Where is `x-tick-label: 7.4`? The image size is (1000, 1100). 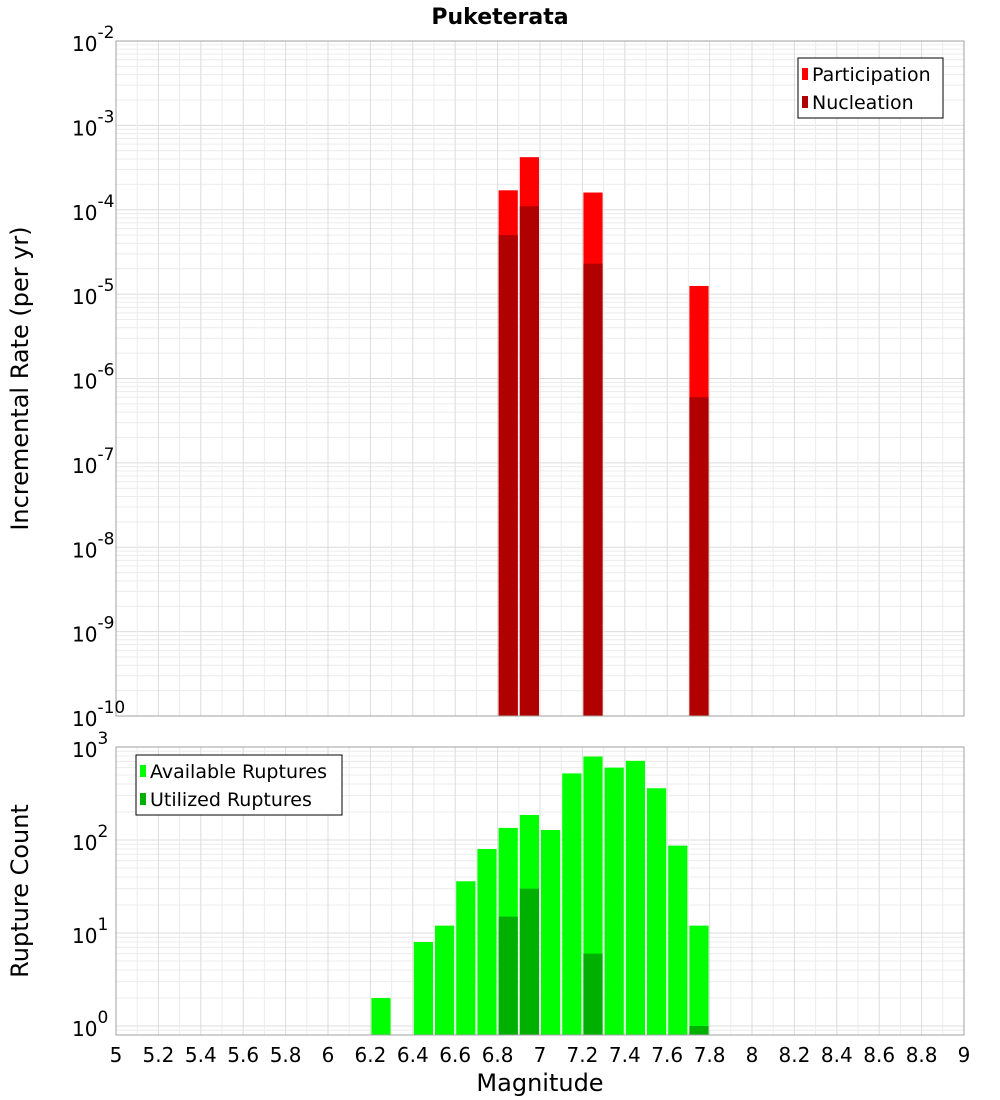
x-tick-label: 7.4 is located at coordinates (625, 1055).